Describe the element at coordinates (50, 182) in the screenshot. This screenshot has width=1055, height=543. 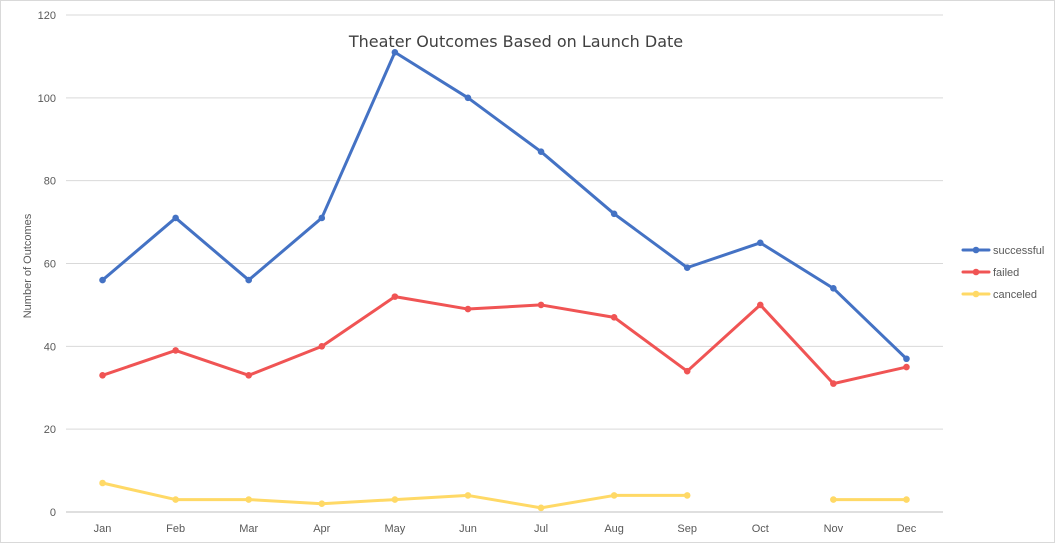
I see `y-tick-label: 80` at that location.